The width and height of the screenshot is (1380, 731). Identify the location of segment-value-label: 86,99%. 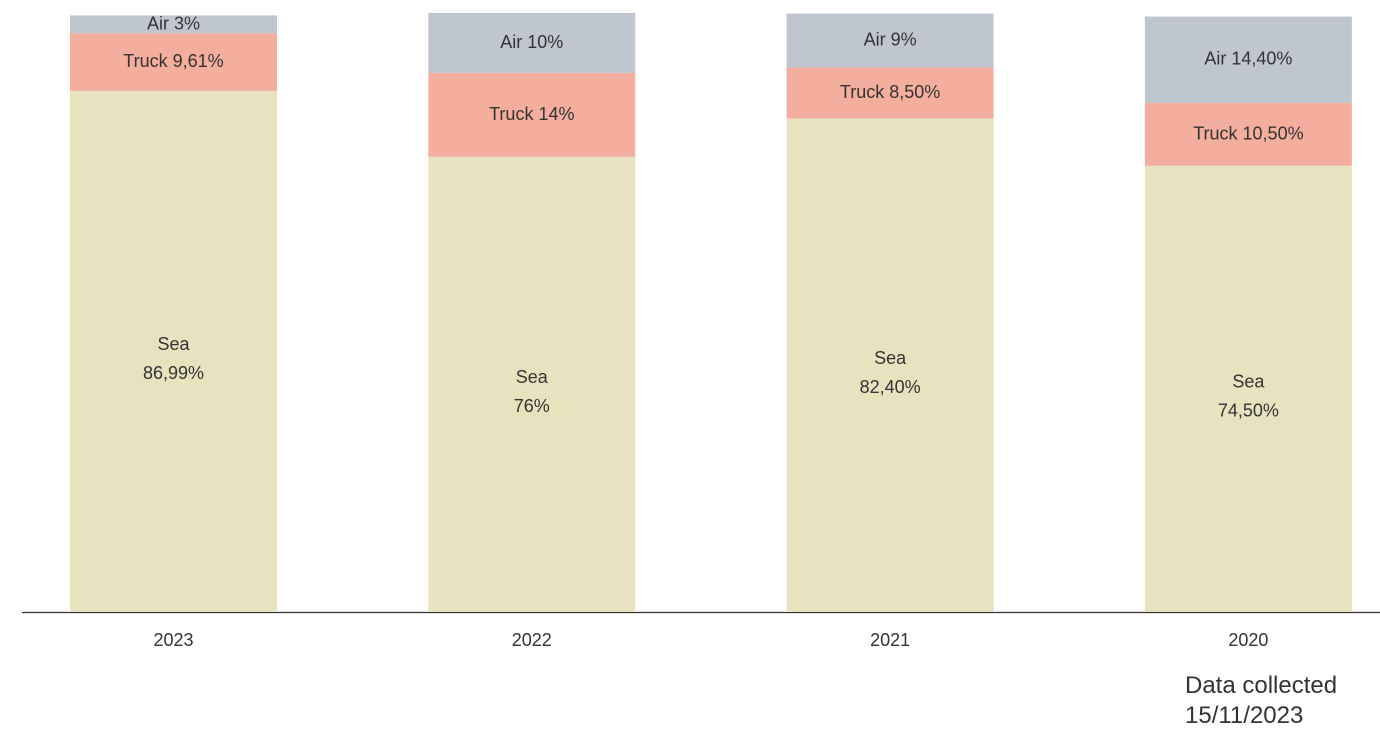
(173, 373).